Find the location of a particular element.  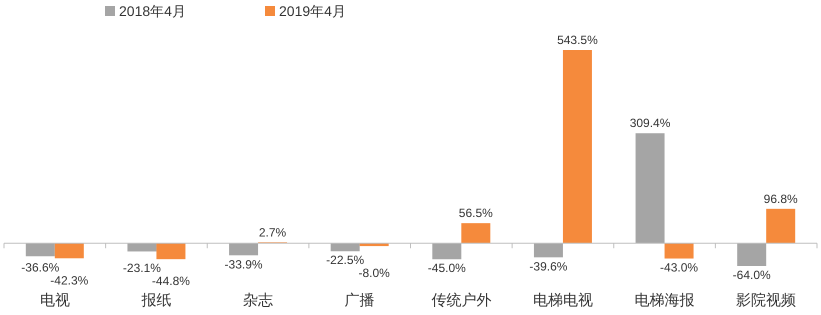

data-label: -43.0% is located at coordinates (679, 267).